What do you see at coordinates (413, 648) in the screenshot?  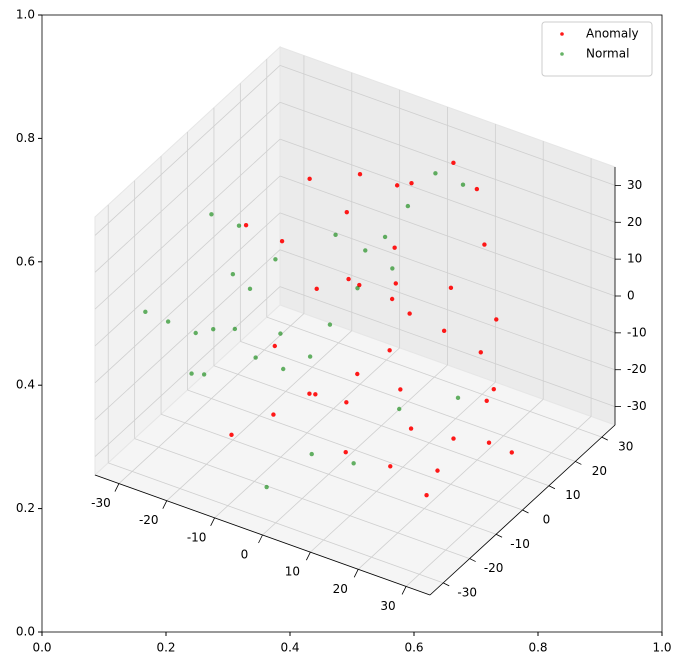 I see `x-tick-label: 0.6` at bounding box center [413, 648].